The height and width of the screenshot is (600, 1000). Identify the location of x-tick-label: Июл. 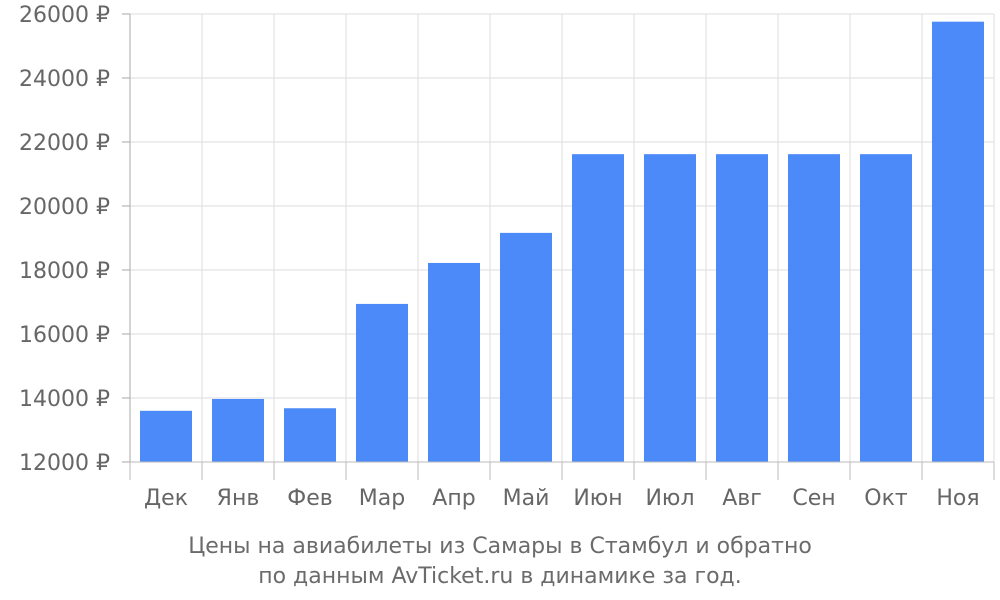
(669, 498).